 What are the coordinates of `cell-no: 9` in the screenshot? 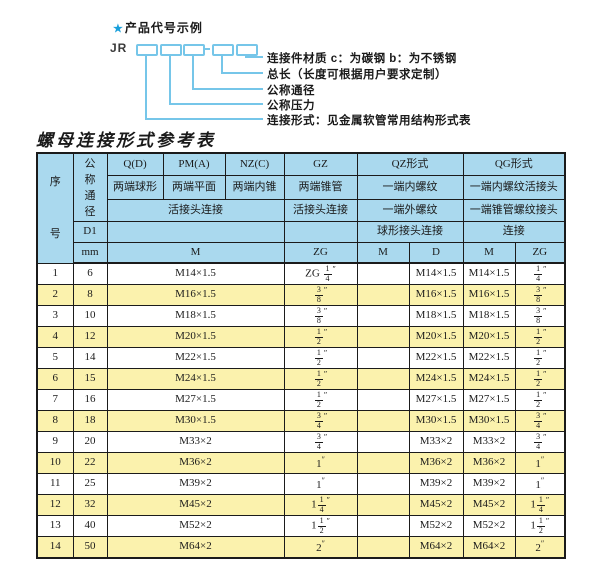 It's located at (55, 442).